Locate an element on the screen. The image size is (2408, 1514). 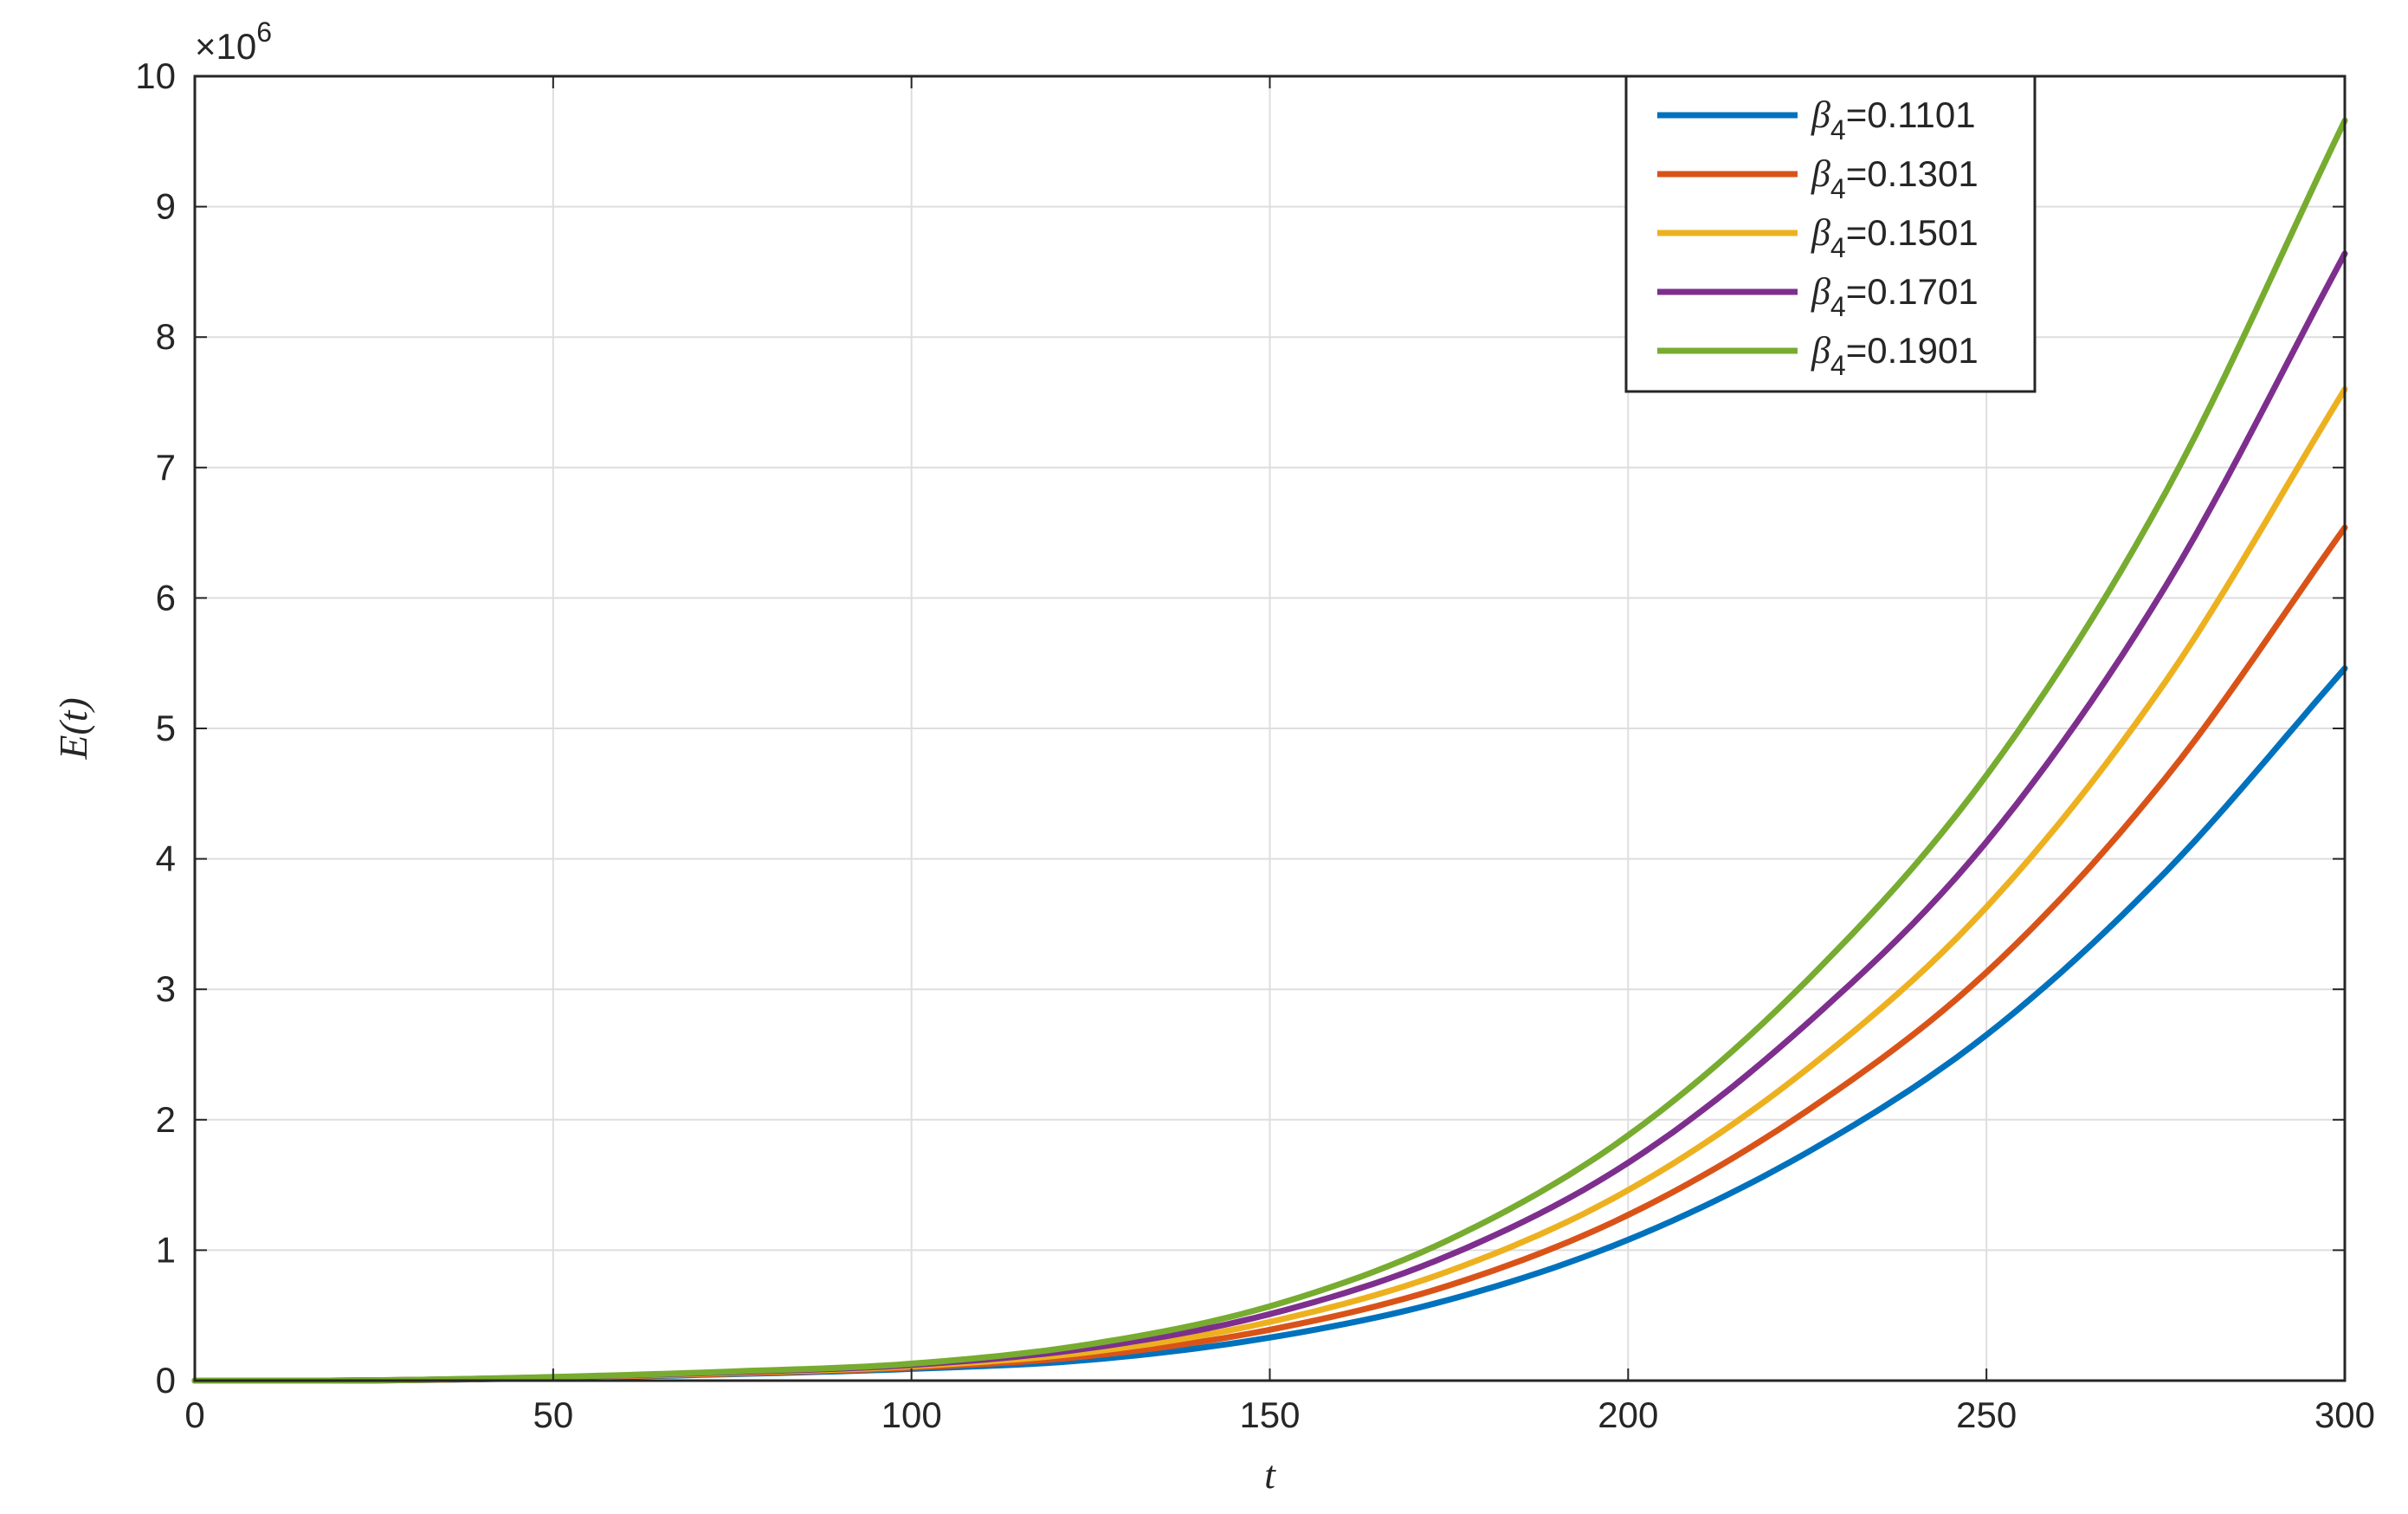
y-tick-label: 8 is located at coordinates (166, 336).